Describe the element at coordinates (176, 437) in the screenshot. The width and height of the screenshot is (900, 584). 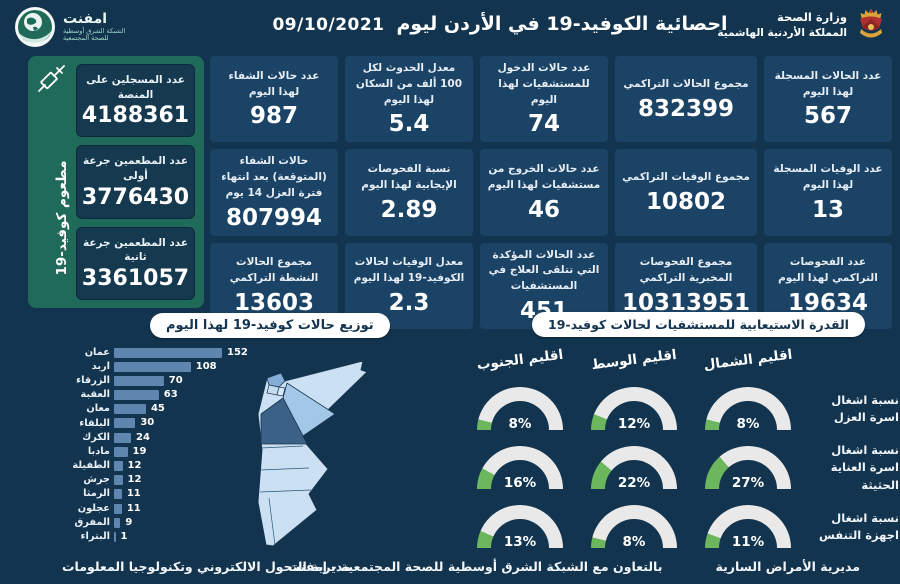
I see `bar-row: الكرك 24` at that location.